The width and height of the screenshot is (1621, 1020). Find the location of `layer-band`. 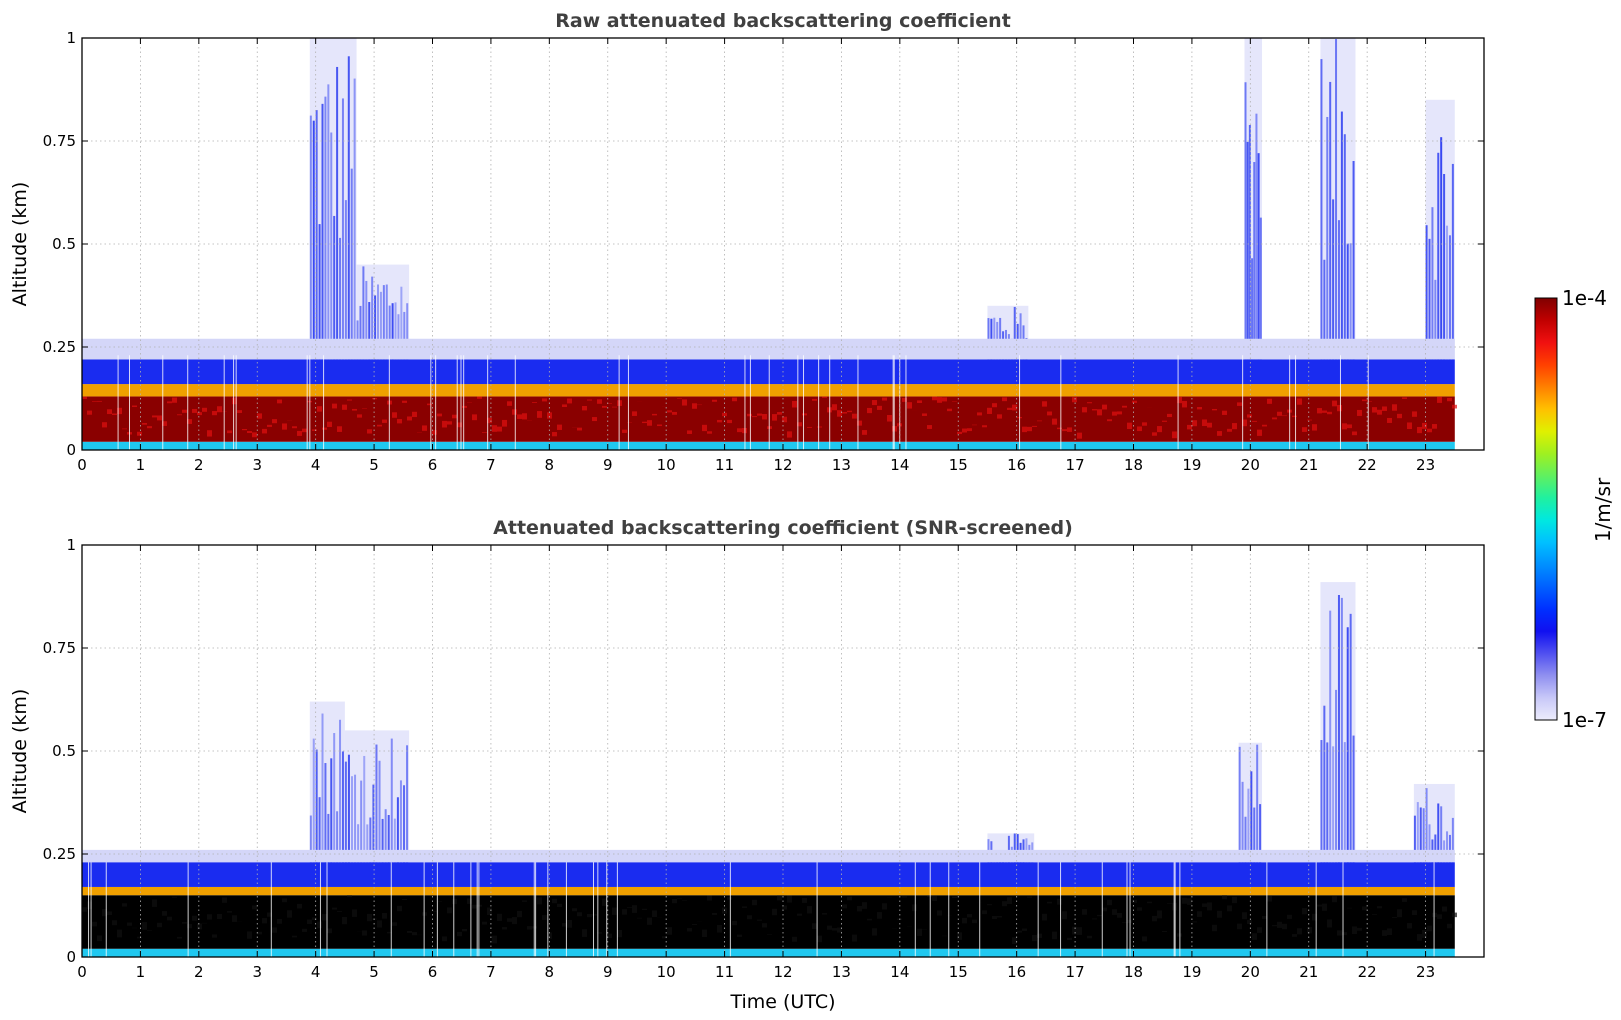

layer-band is located at coordinates (768, 419).